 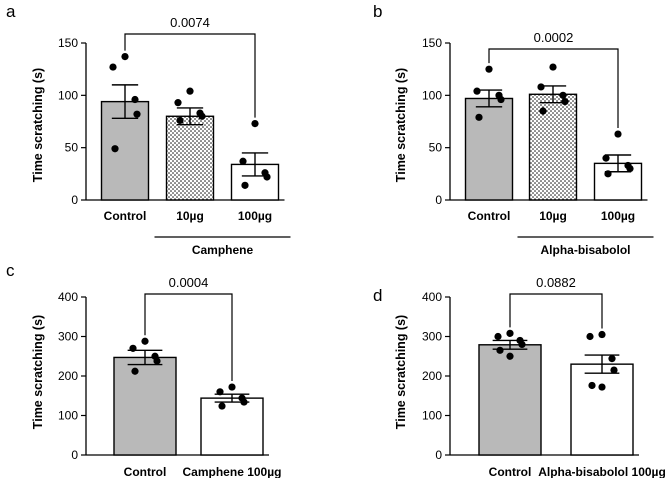 I want to click on panel-label-c: c, so click(x=10, y=270).